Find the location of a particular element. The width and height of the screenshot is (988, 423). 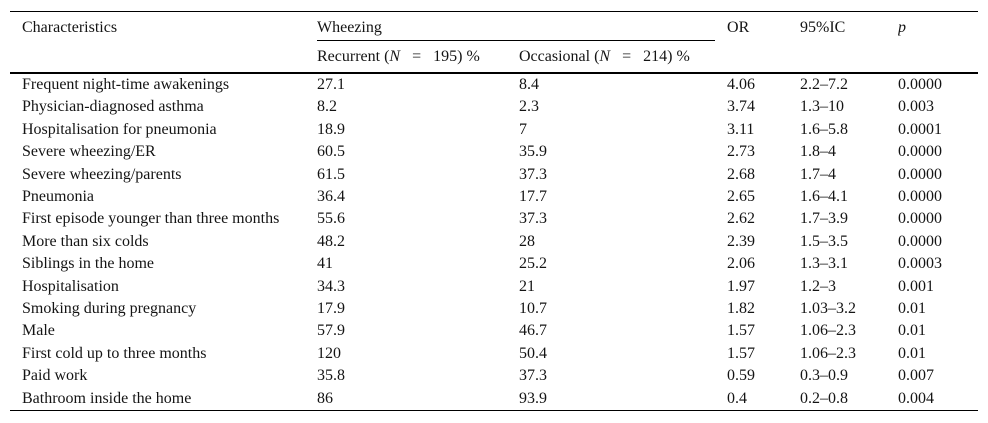

cell-recurrent-pct: 61.5 is located at coordinates (331, 174).